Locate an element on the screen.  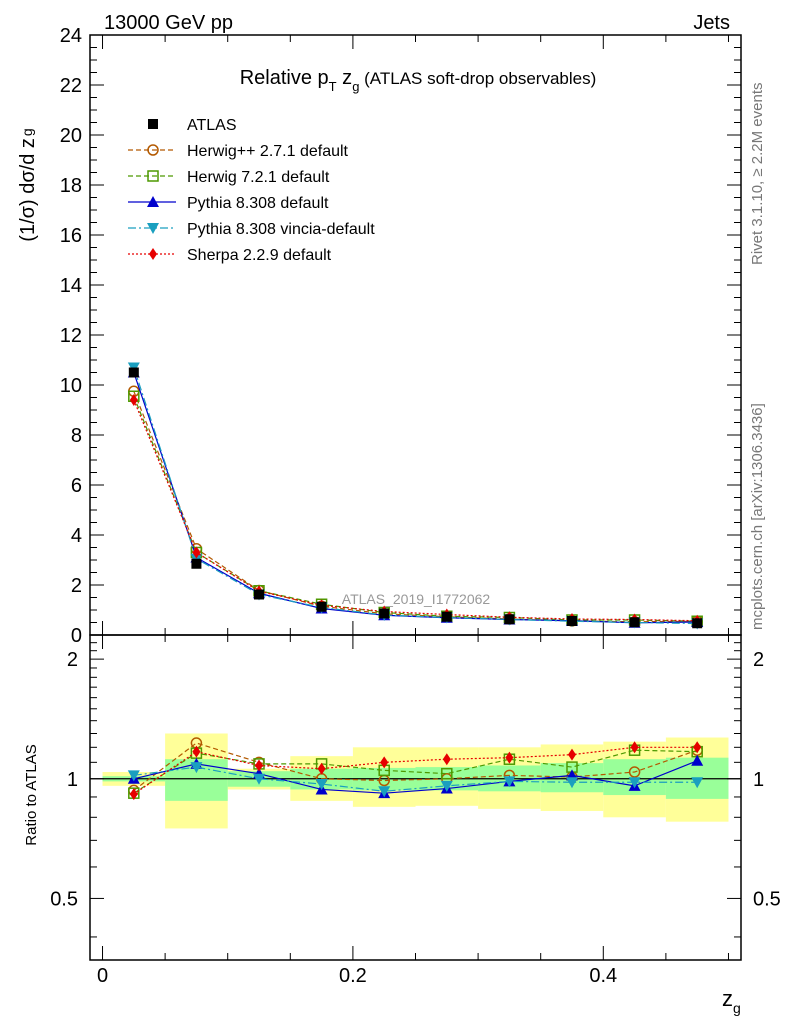
y-tick-label: 24 is located at coordinates (71, 36).